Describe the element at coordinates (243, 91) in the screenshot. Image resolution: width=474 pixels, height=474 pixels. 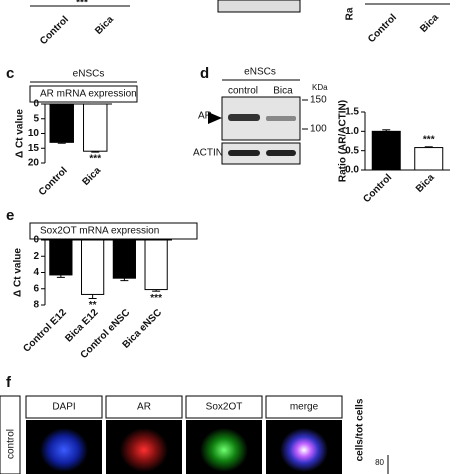
I see `lane-label: control` at that location.